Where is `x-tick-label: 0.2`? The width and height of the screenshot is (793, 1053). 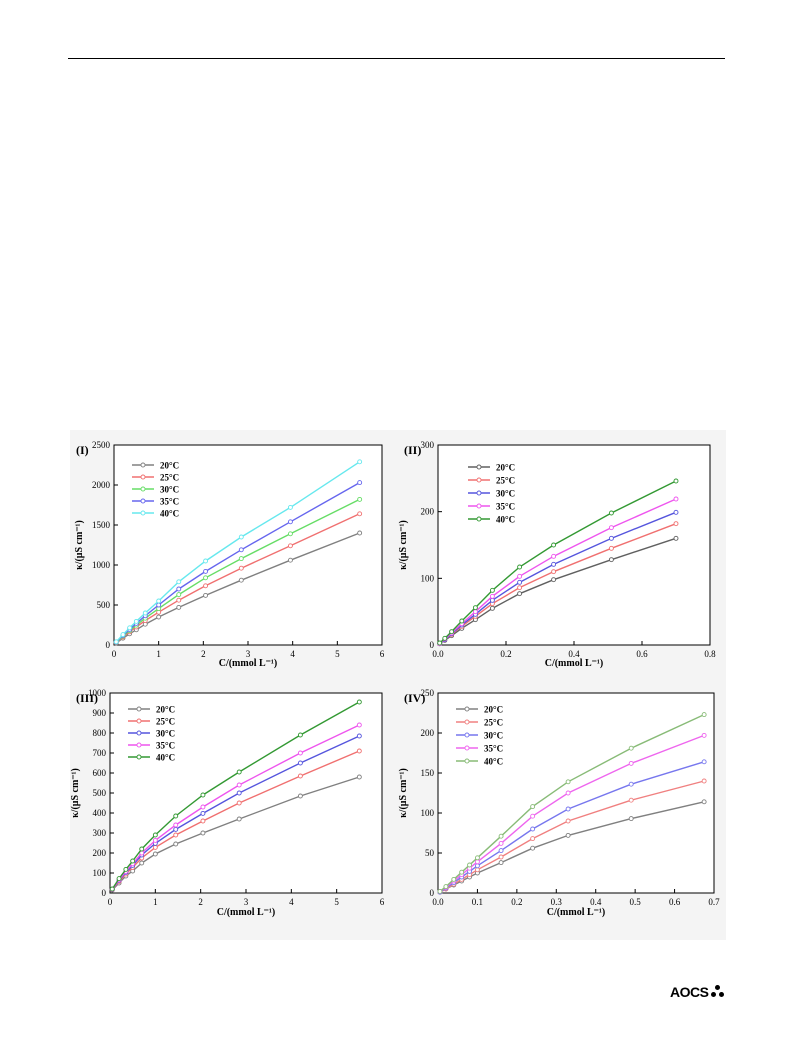
x-tick-label: 0.2 is located at coordinates (505, 654).